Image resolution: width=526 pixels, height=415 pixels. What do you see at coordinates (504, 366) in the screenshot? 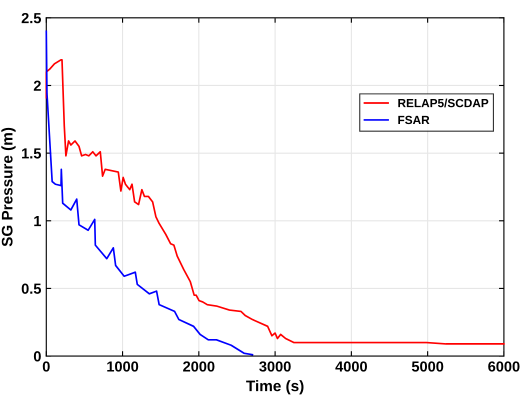
I see `x-tick-label: 6000` at bounding box center [504, 366].